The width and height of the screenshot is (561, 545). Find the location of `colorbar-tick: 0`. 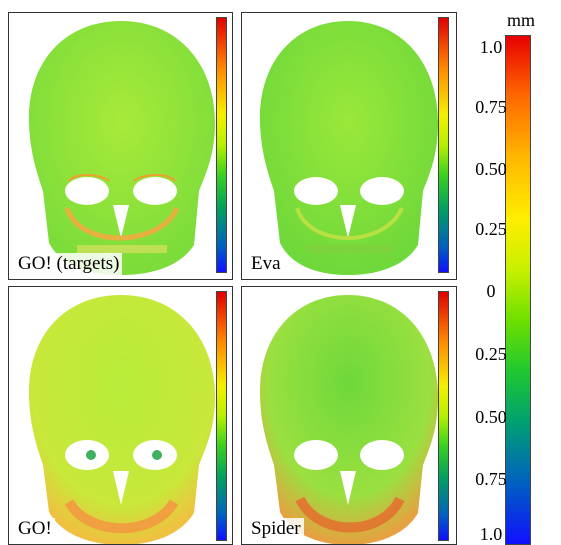

colorbar-tick: 0 is located at coordinates (491, 291).